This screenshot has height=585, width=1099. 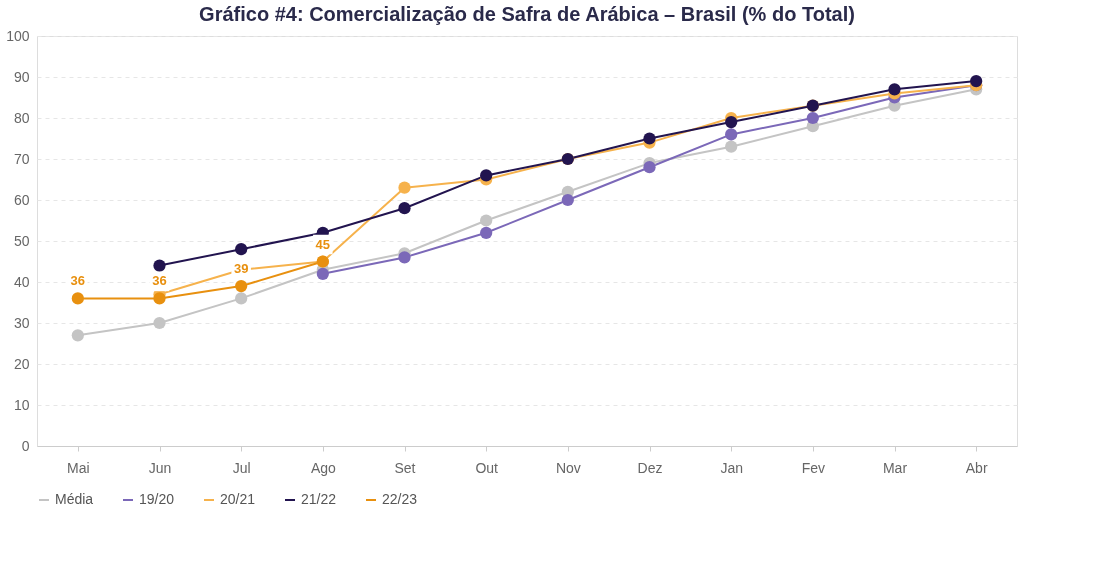 I want to click on legend-label: 19/20, so click(x=157, y=499).